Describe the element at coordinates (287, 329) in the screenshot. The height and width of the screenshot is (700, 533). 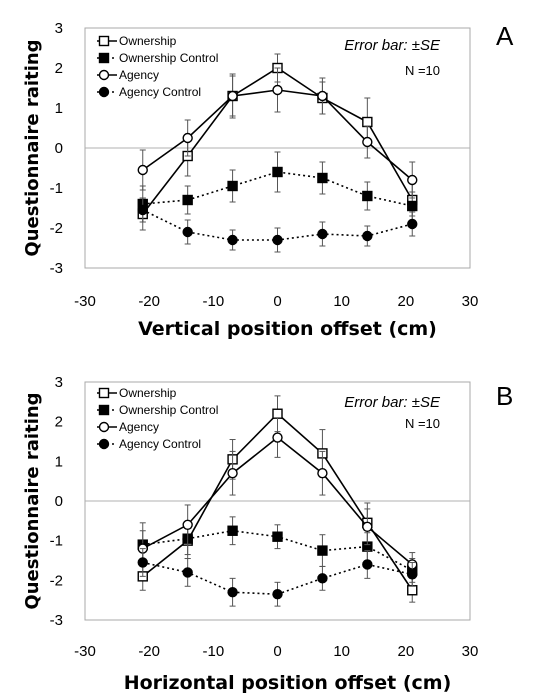
I see `x-axis-label: Vertical position offset (cm)` at that location.